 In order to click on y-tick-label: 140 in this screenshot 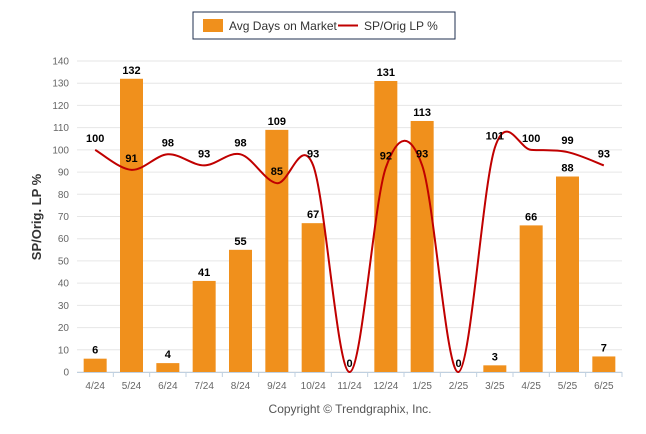, I will do `click(60, 62)`.